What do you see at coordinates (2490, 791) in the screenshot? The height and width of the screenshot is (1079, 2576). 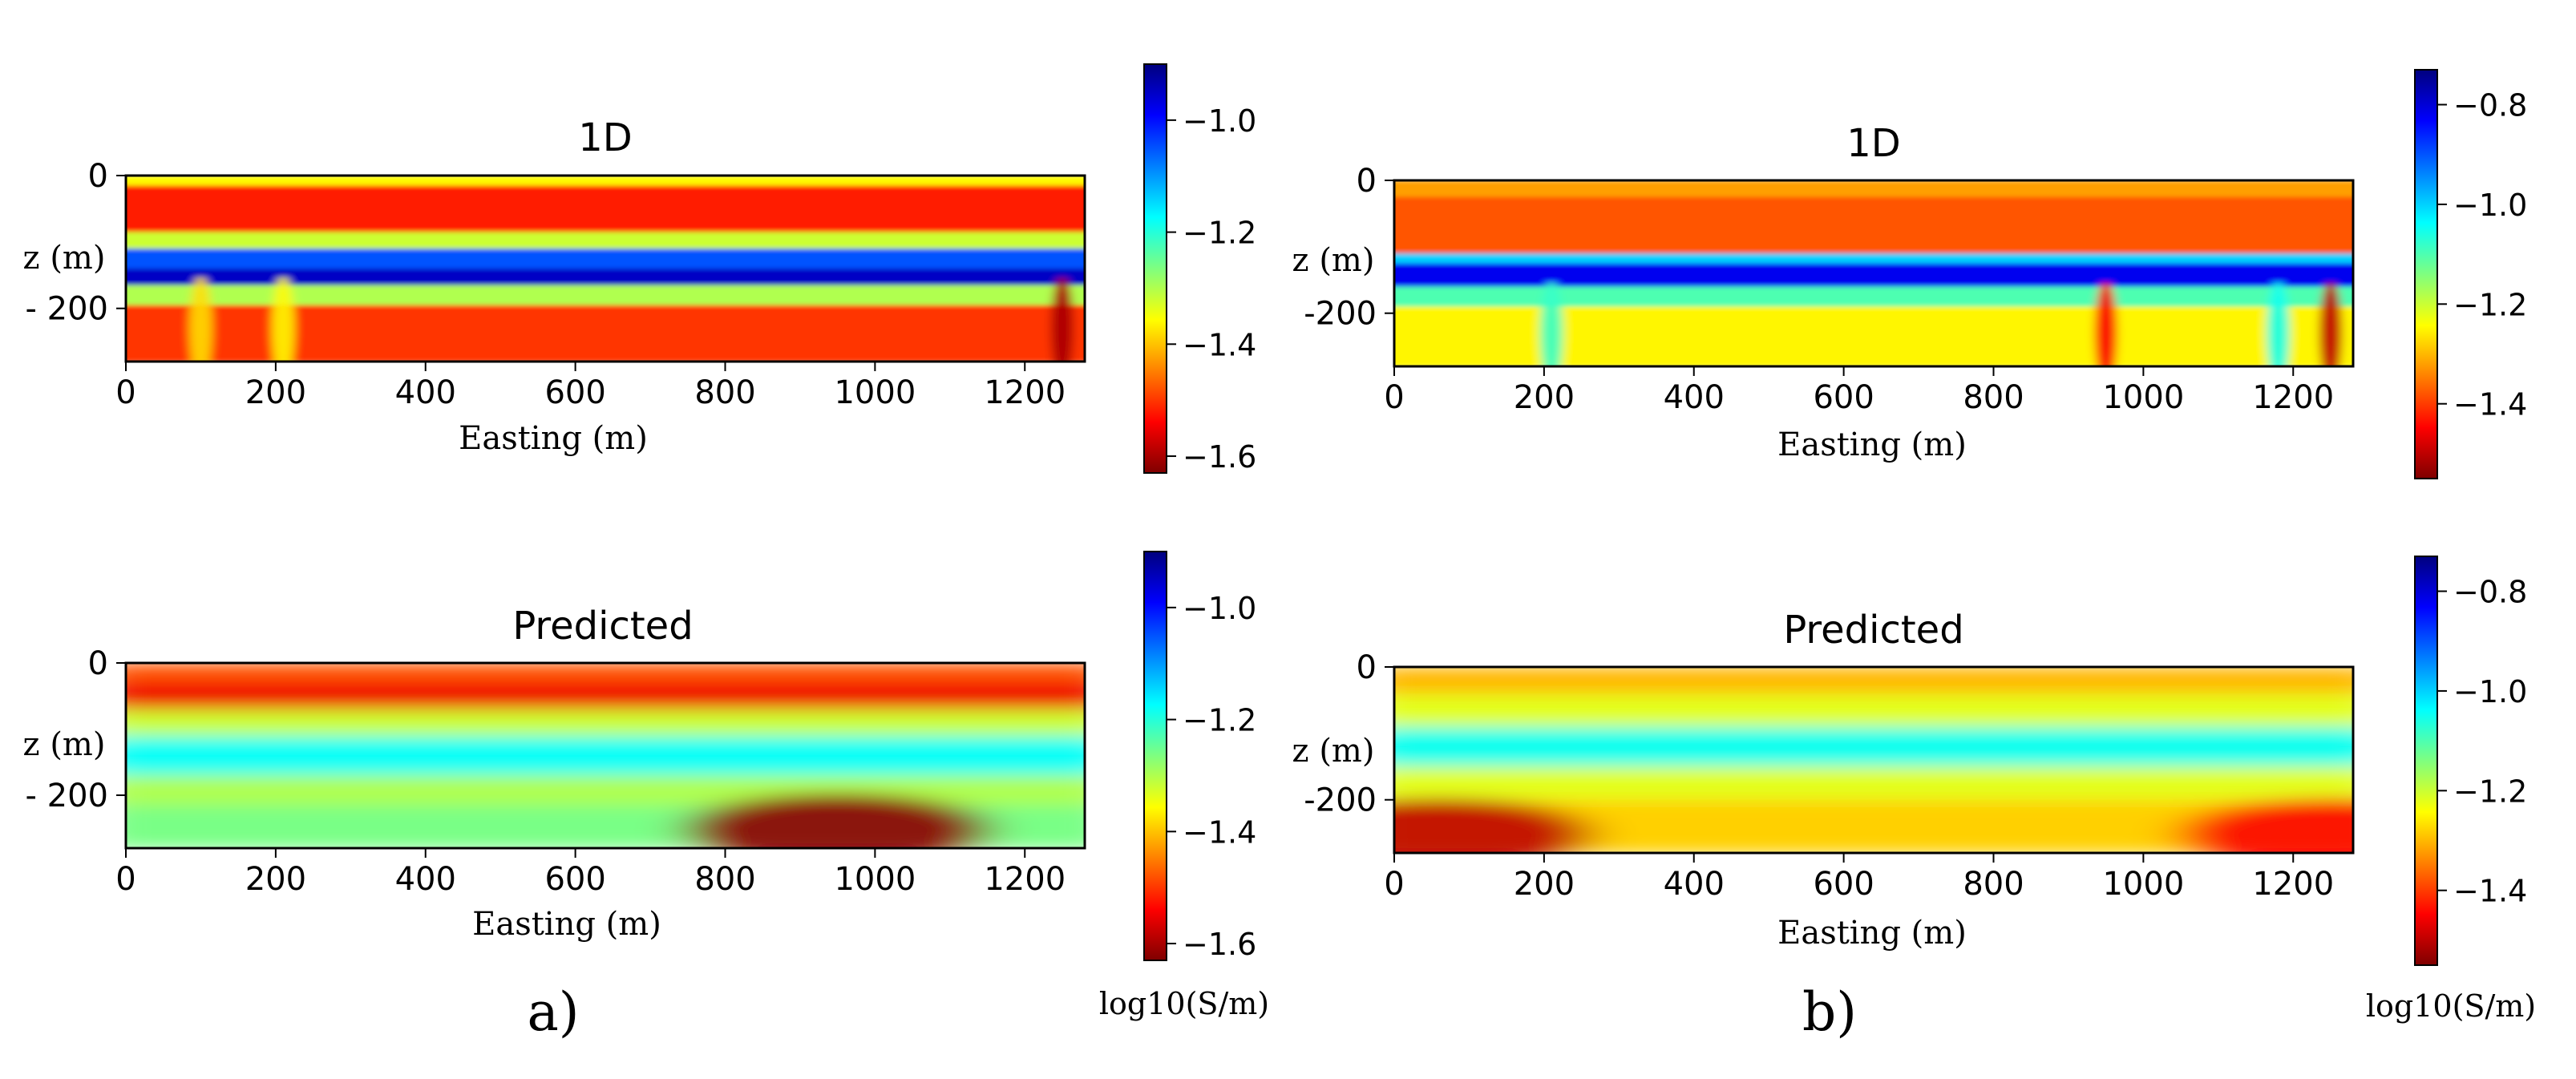 I see `colorbar-tick-label: −1.2` at bounding box center [2490, 791].